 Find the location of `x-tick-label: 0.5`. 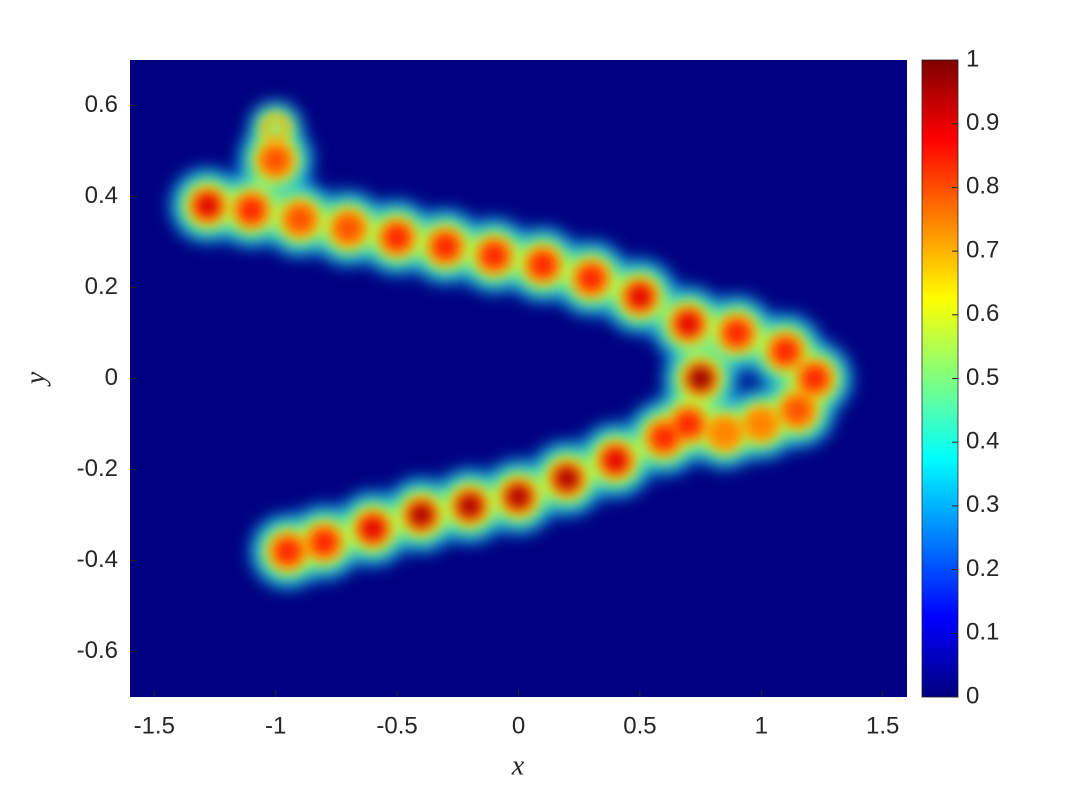

x-tick-label: 0.5 is located at coordinates (639, 725).